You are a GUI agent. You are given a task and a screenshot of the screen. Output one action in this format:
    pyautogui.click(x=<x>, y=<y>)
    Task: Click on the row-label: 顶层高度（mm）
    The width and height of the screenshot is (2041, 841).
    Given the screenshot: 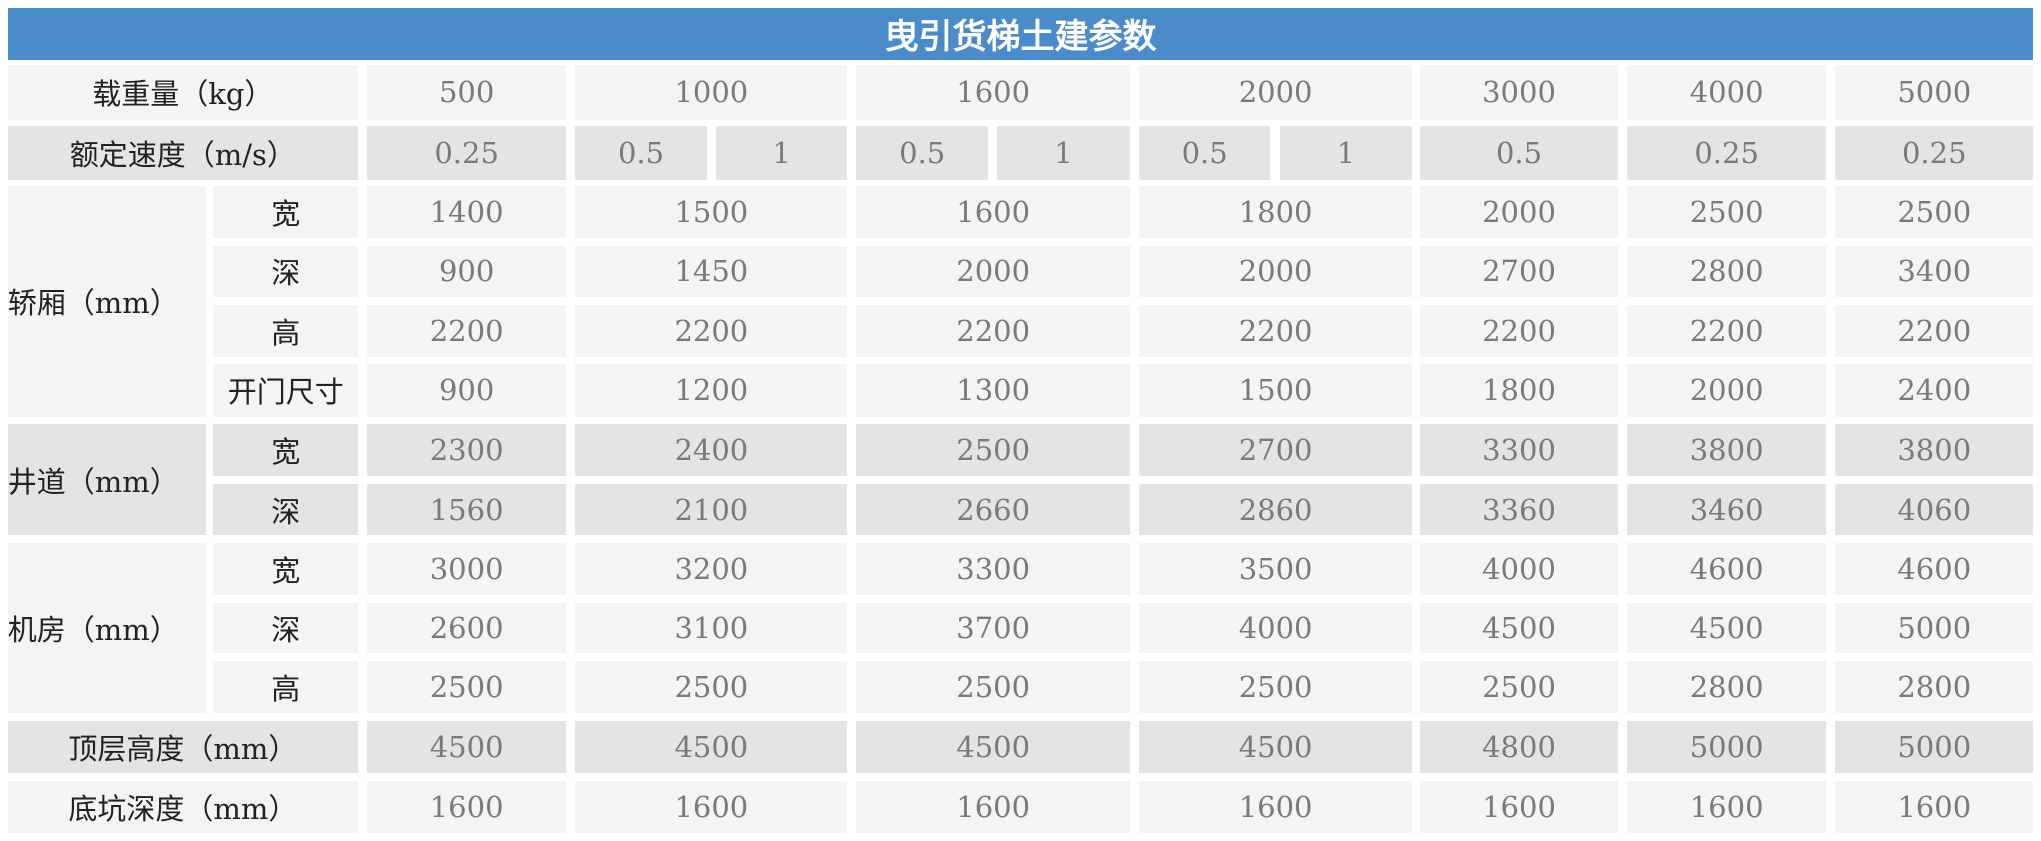 What is the action you would take?
    pyautogui.click(x=182, y=747)
    